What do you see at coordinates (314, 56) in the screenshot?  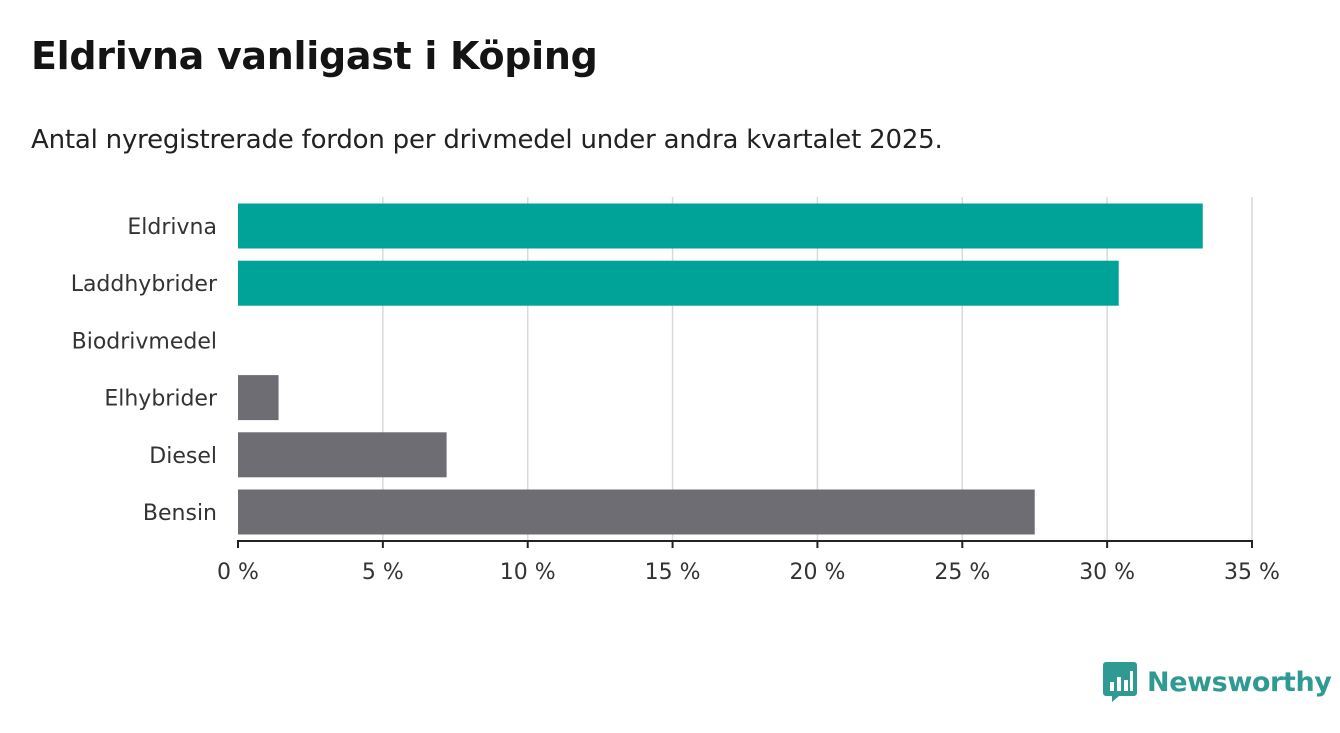 I see `chart-title: Eldrivna vanligast i Köping` at bounding box center [314, 56].